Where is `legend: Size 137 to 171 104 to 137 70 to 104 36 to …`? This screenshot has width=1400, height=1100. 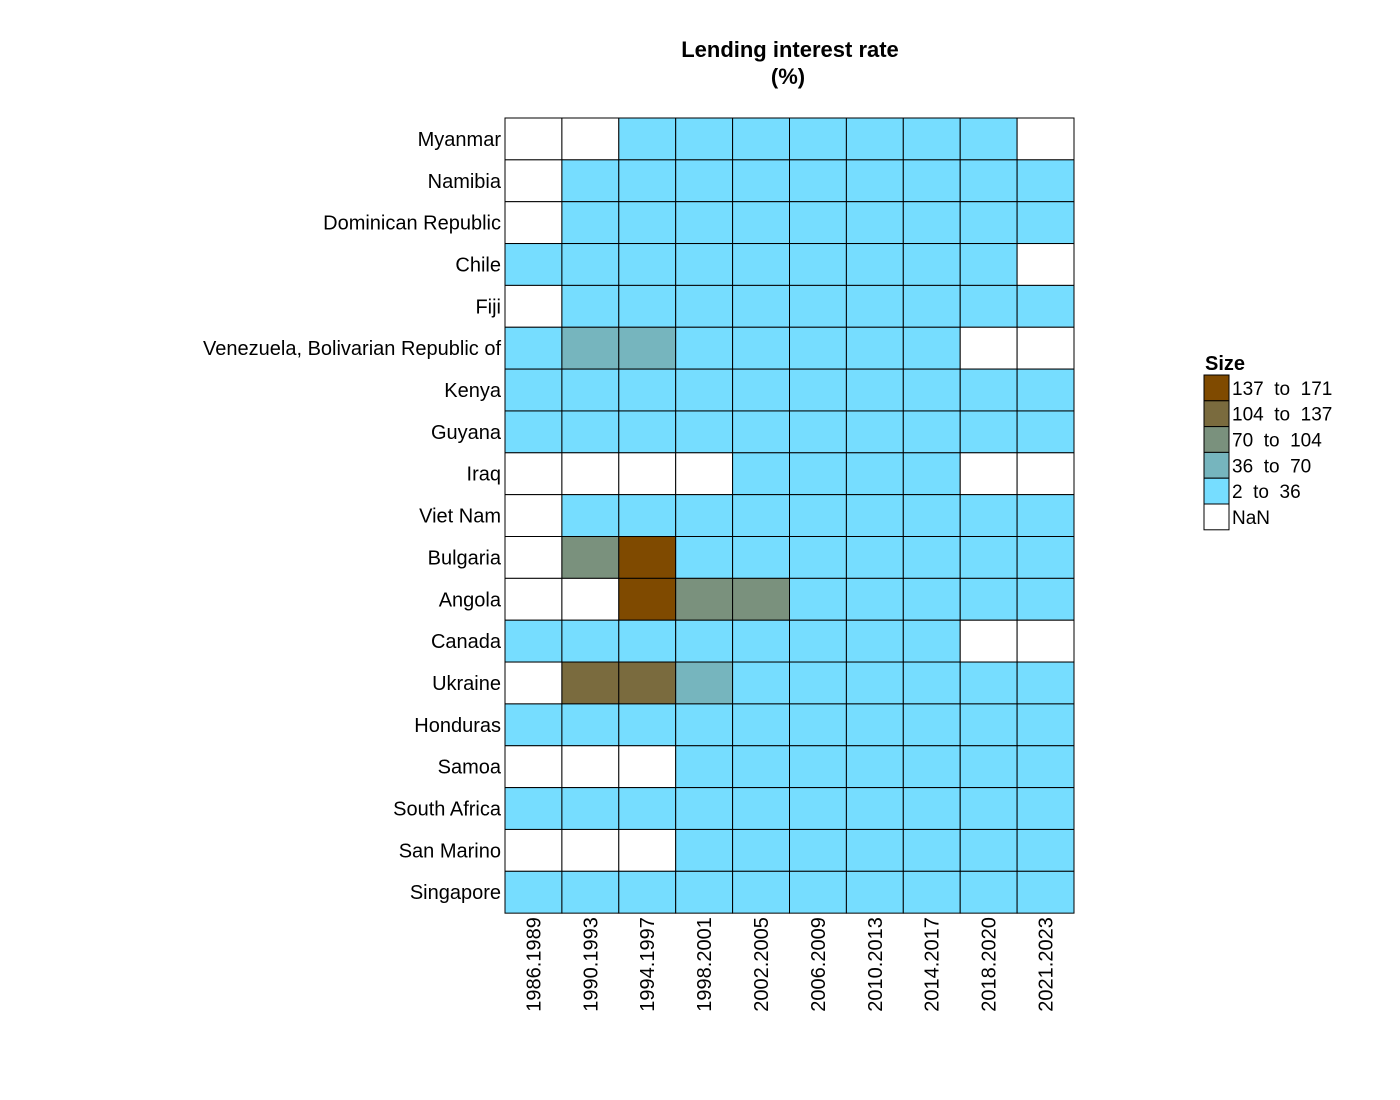
legend: Size 137 to 171 104 to 137 70 to 104 36 to … is located at coordinates (1267, 442).